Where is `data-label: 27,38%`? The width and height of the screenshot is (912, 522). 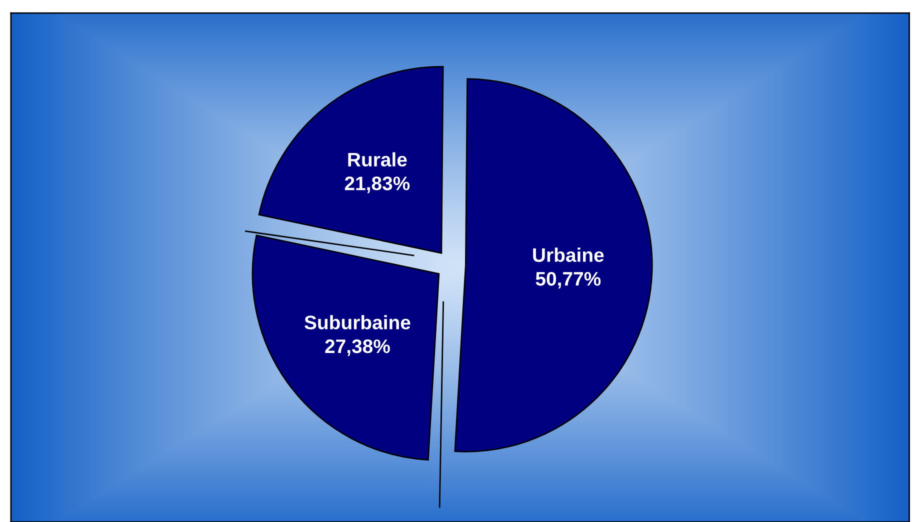
data-label: 27,38% is located at coordinates (357, 347).